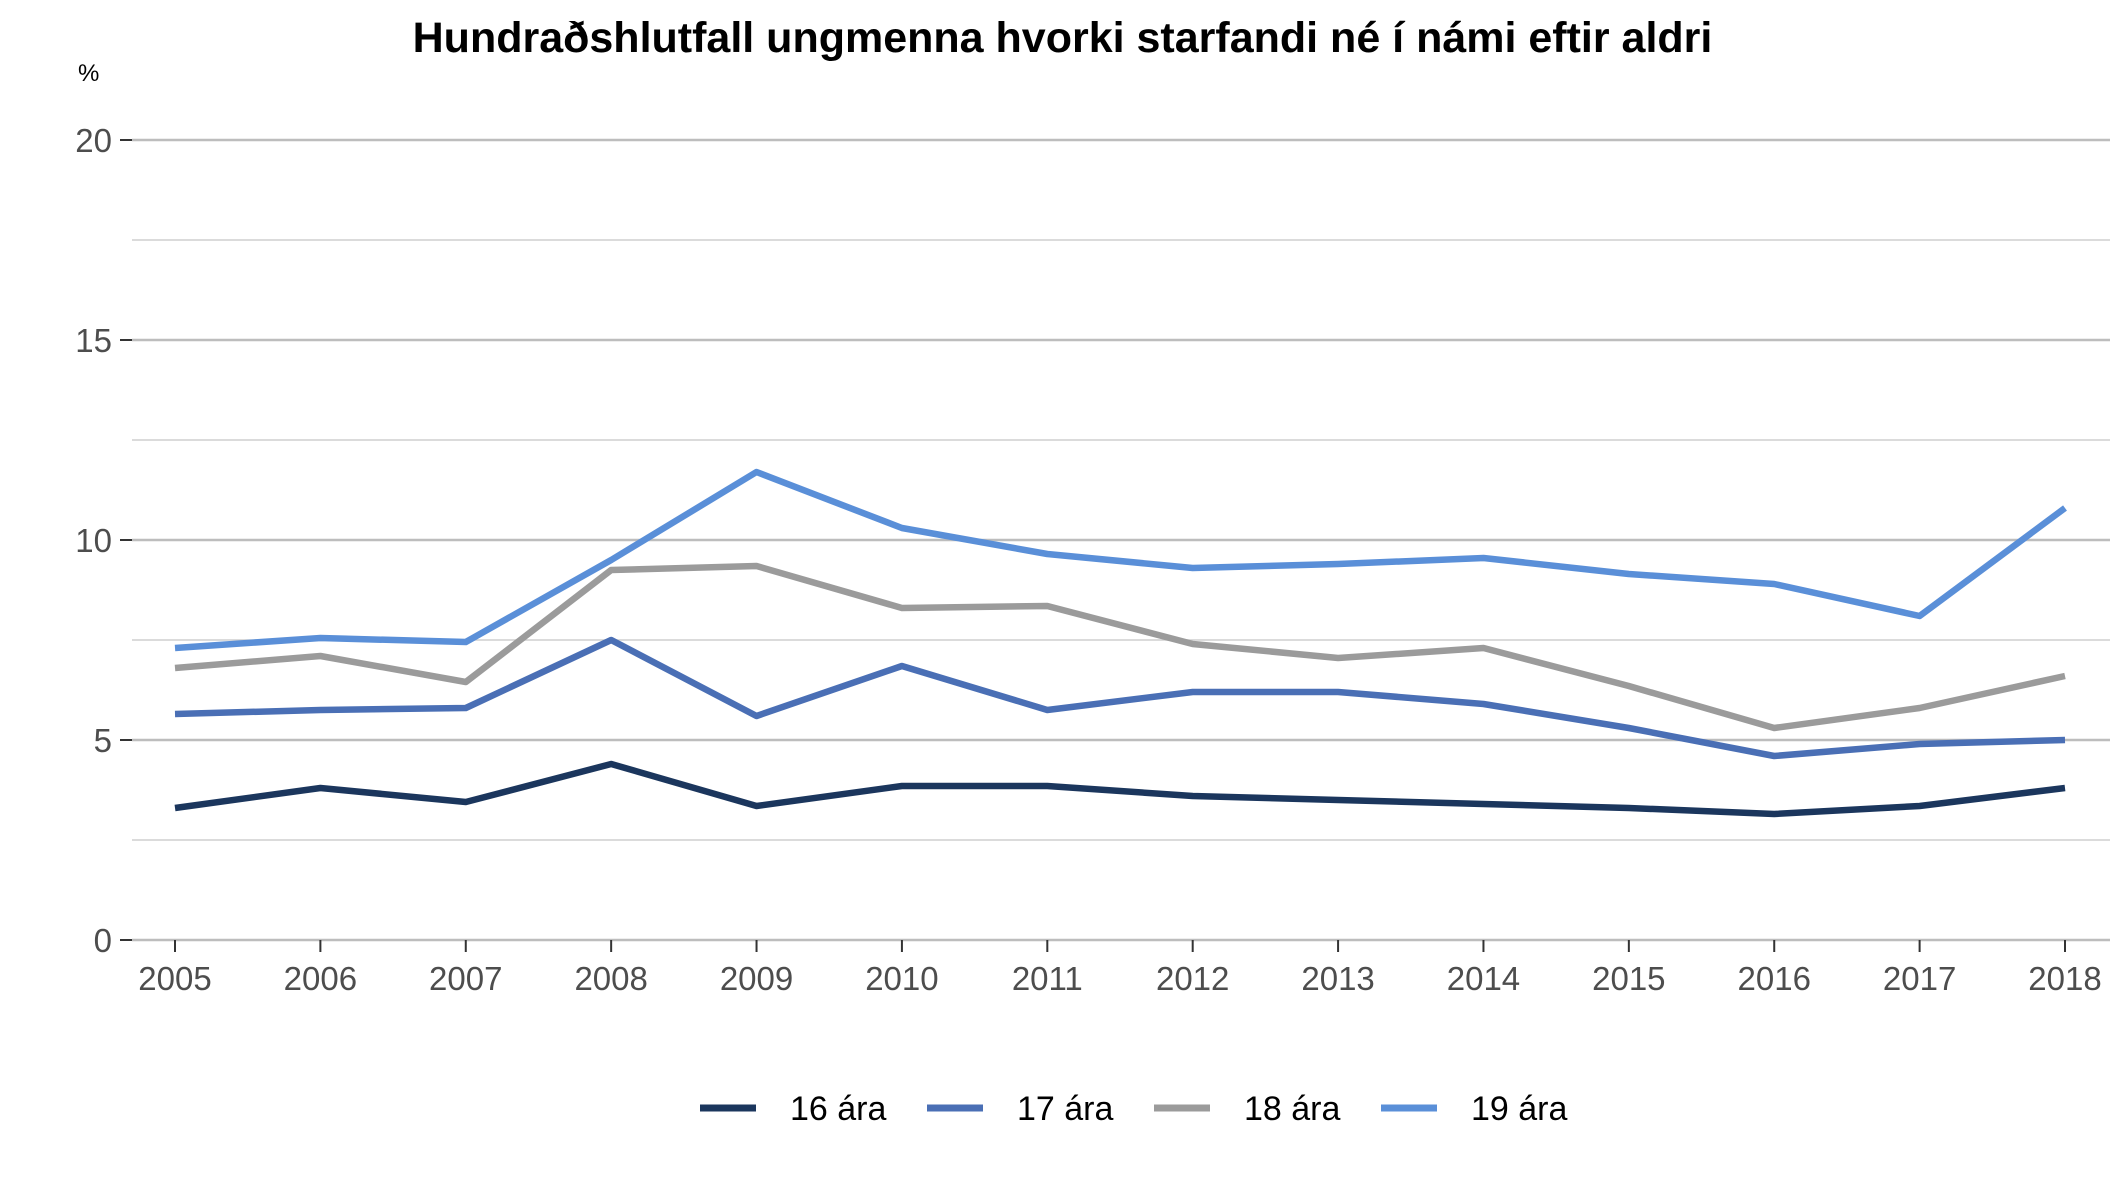  Describe the element at coordinates (174, 978) in the screenshot. I see `x-tick-label: 2005` at that location.